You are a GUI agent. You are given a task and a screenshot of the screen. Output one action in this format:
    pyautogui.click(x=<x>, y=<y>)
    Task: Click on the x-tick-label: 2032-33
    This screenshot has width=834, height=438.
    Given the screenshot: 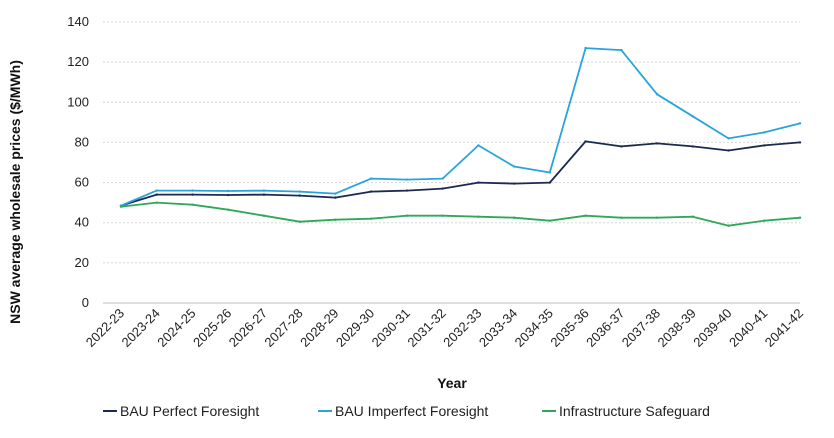 What is the action you would take?
    pyautogui.click(x=462, y=328)
    